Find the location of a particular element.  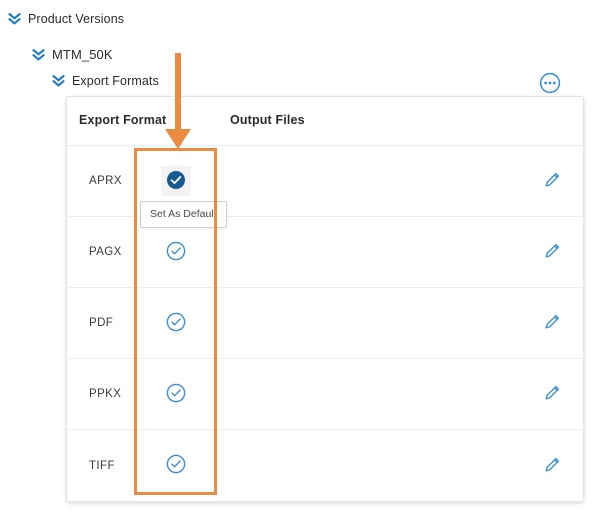

tree-item-label: Export Formats is located at coordinates (115, 81).